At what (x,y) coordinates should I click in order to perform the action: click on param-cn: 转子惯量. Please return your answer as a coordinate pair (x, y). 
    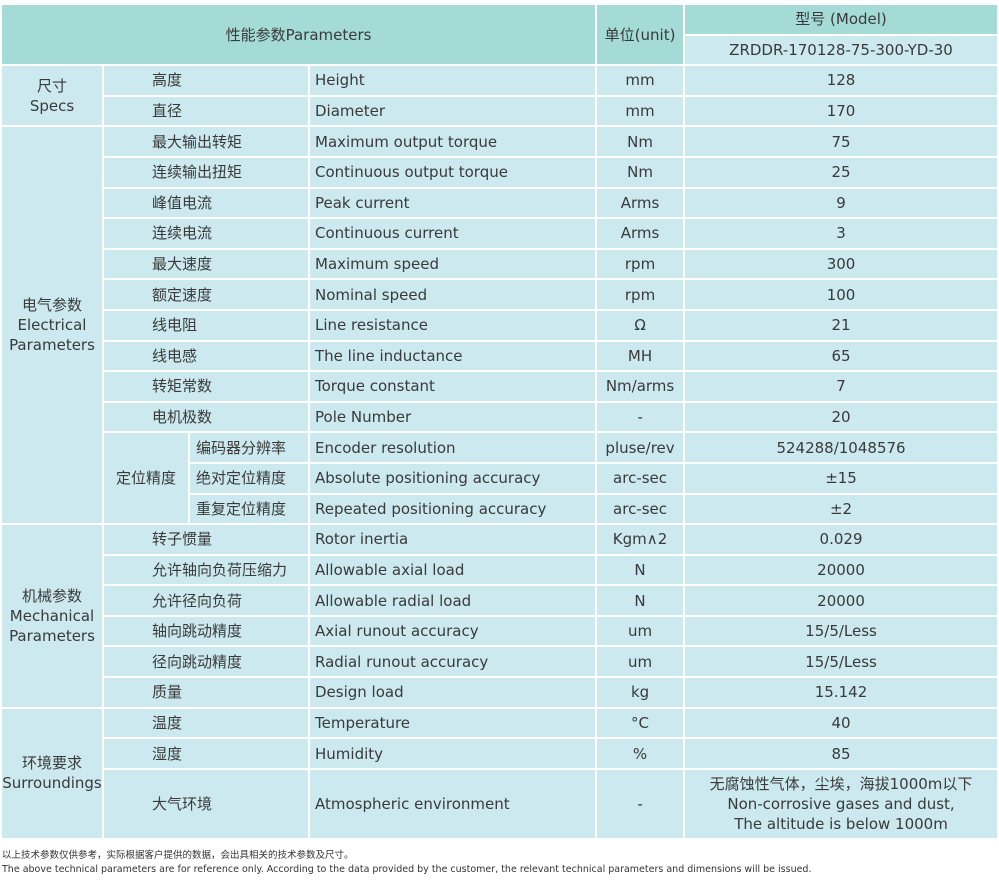
    Looking at the image, I should click on (206, 539).